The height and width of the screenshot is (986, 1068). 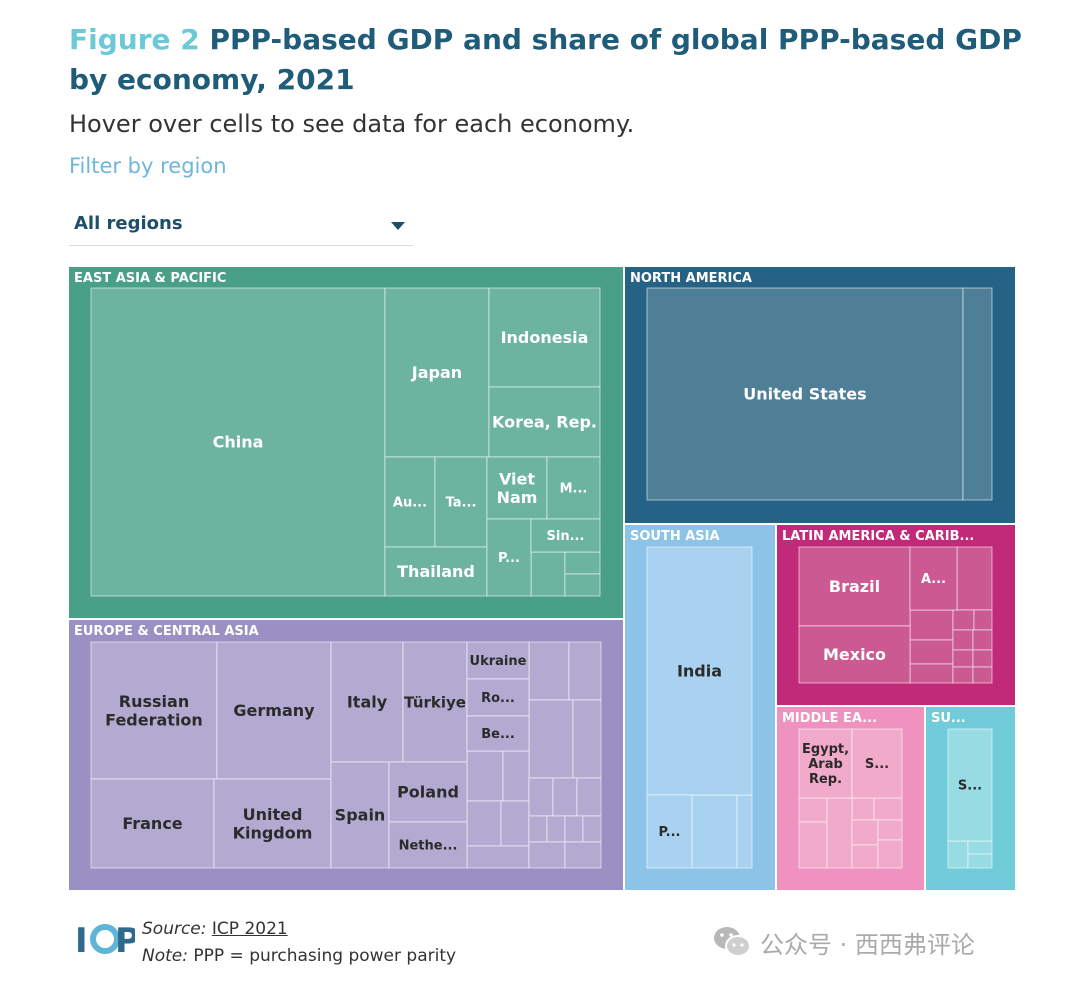 What do you see at coordinates (805, 394) in the screenshot?
I see `economy-cell-united-states` at bounding box center [805, 394].